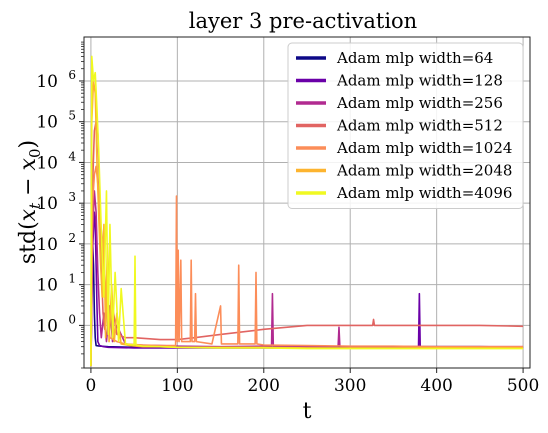  I want to click on y-label-sub-t: t, so click(35, 205).